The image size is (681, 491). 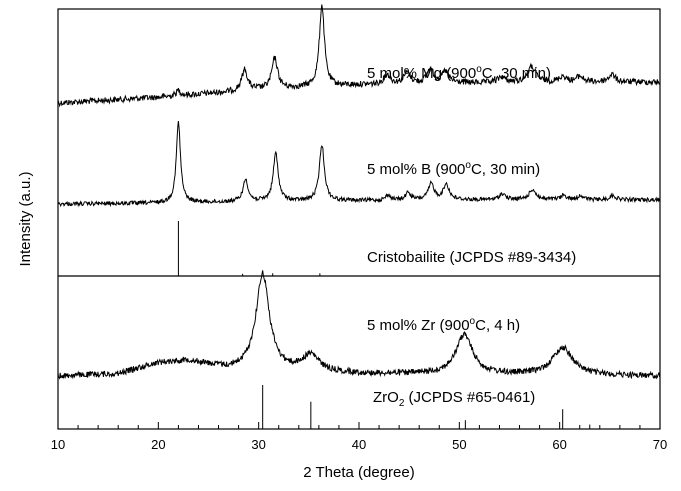 What do you see at coordinates (497, 325) in the screenshot?
I see `label-zr-b: C, 4 h)` at bounding box center [497, 325].